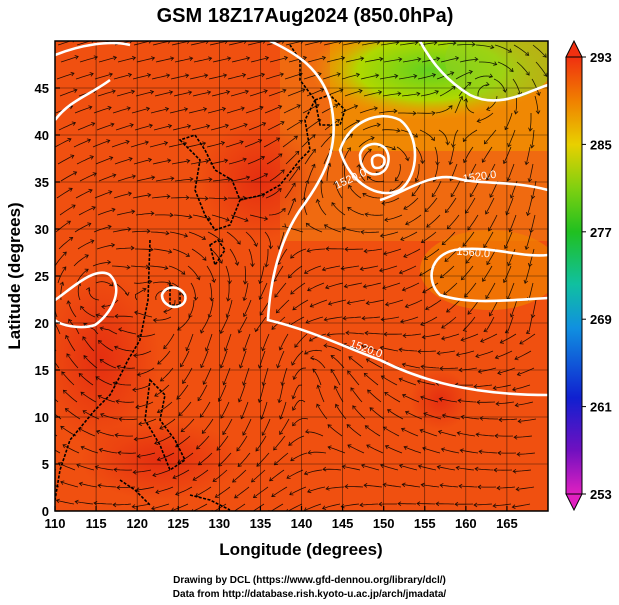  I want to click on colorbar-bottom-arrow, so click(574, 502).